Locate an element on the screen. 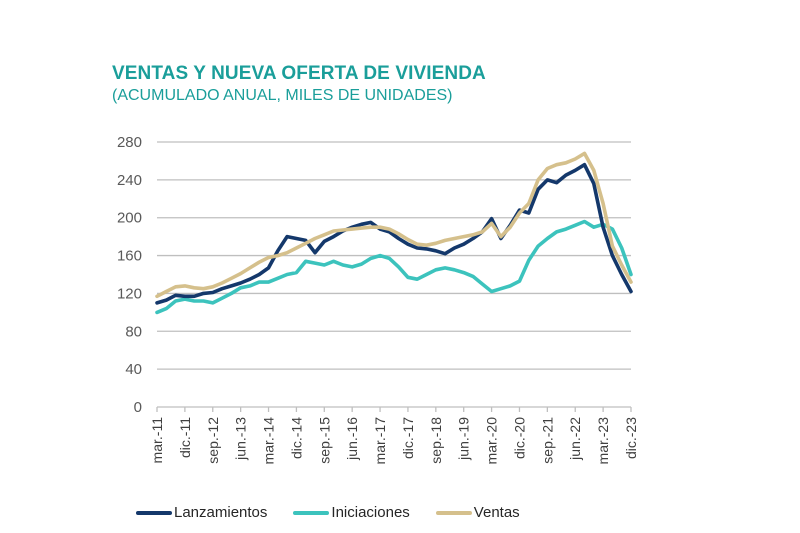 Image resolution: width=800 pixels, height=533 pixels. legend-swatch-lanzamientos is located at coordinates (154, 512).